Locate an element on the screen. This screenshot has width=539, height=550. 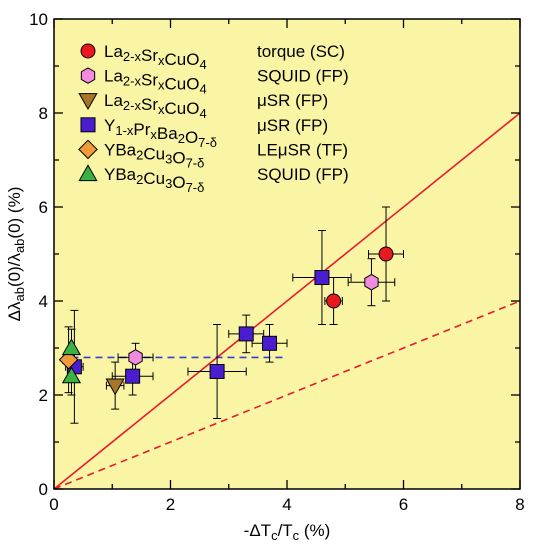
legend-label: Y1-xPrxBa2O7-δ is located at coordinates (160, 133).